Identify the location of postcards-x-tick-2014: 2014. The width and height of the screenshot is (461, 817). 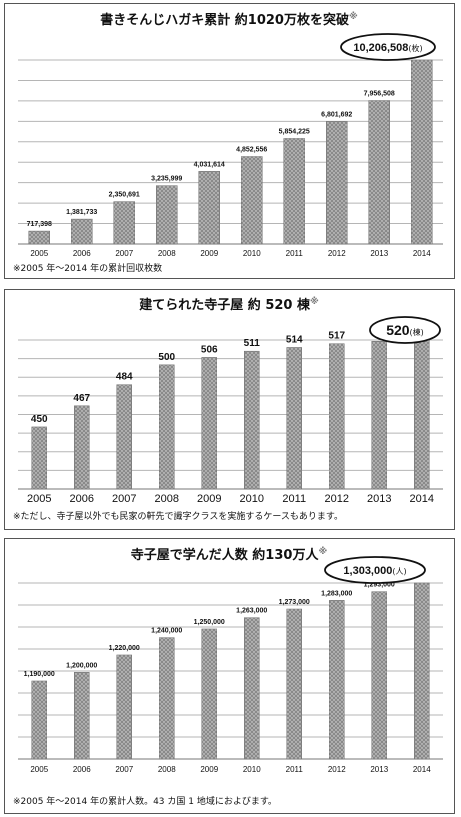
(422, 253).